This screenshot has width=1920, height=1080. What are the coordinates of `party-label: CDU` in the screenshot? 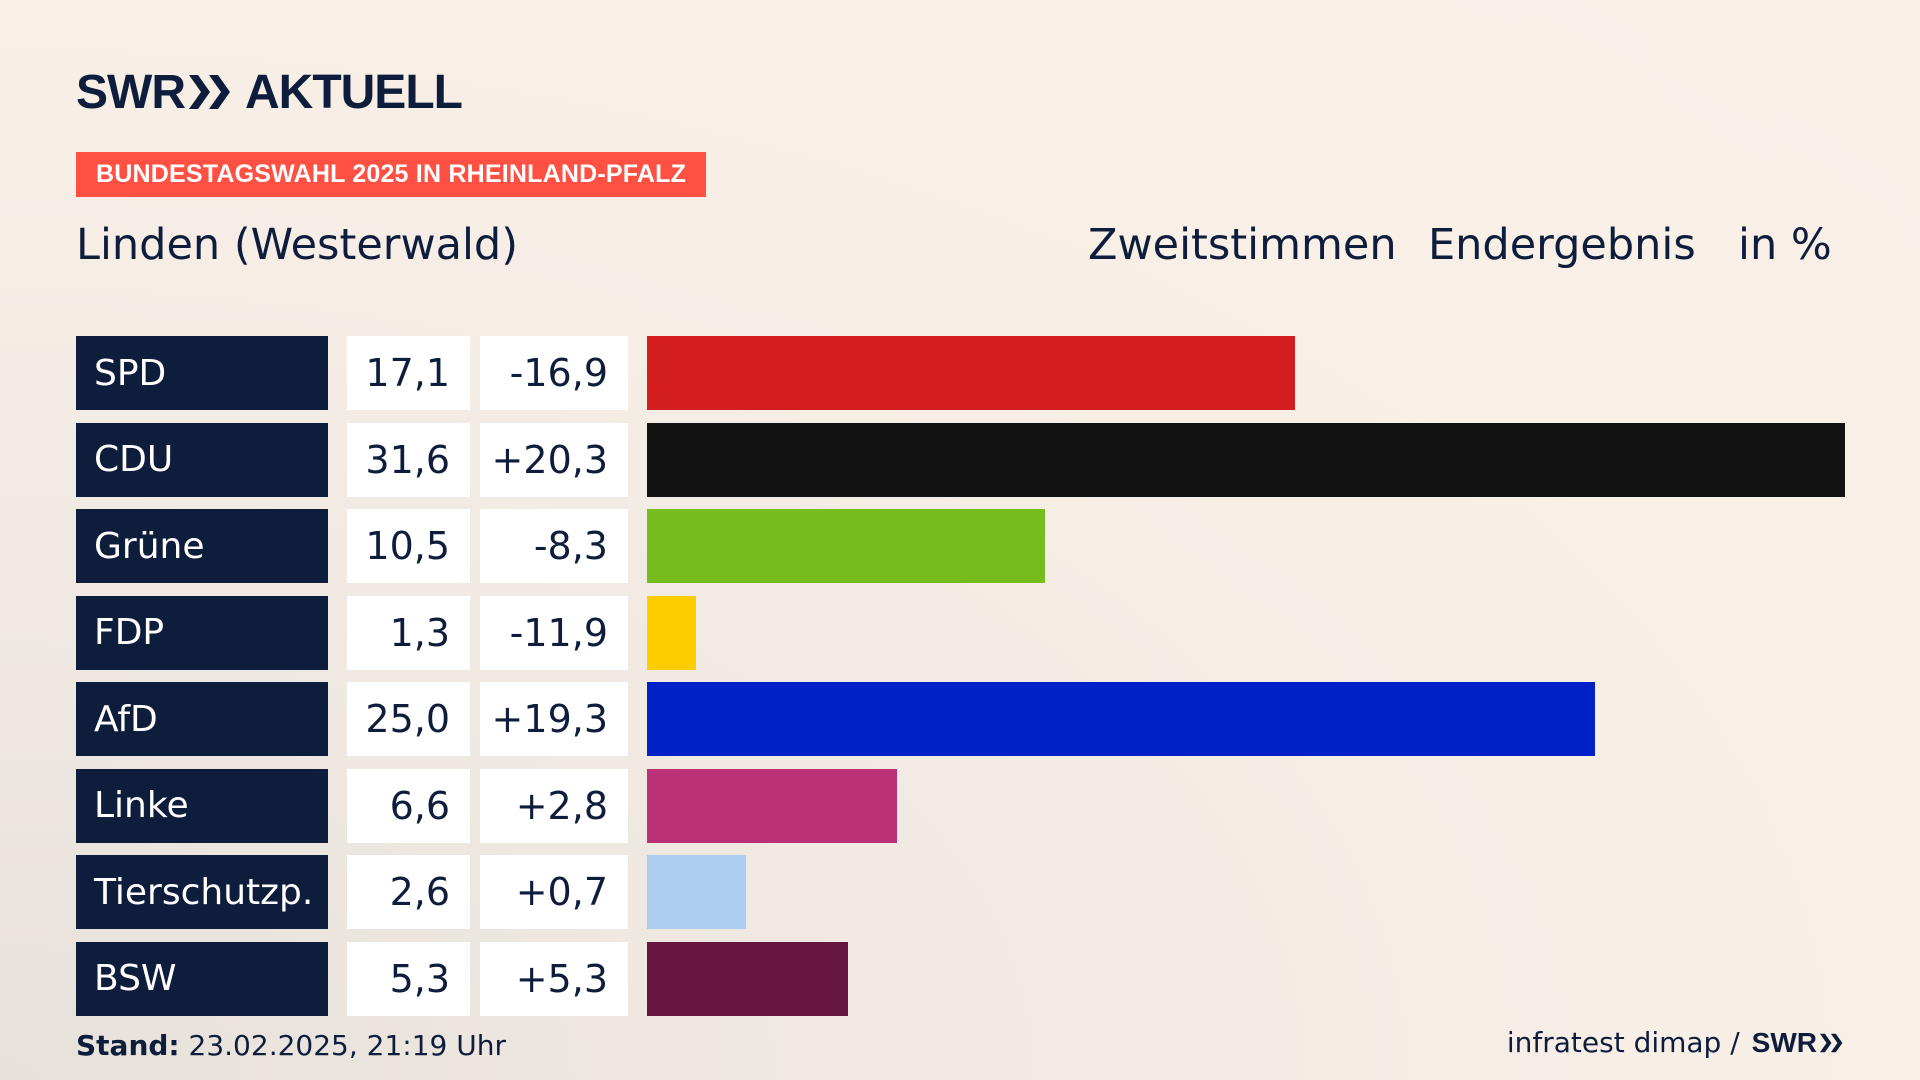 It's located at (202, 459).